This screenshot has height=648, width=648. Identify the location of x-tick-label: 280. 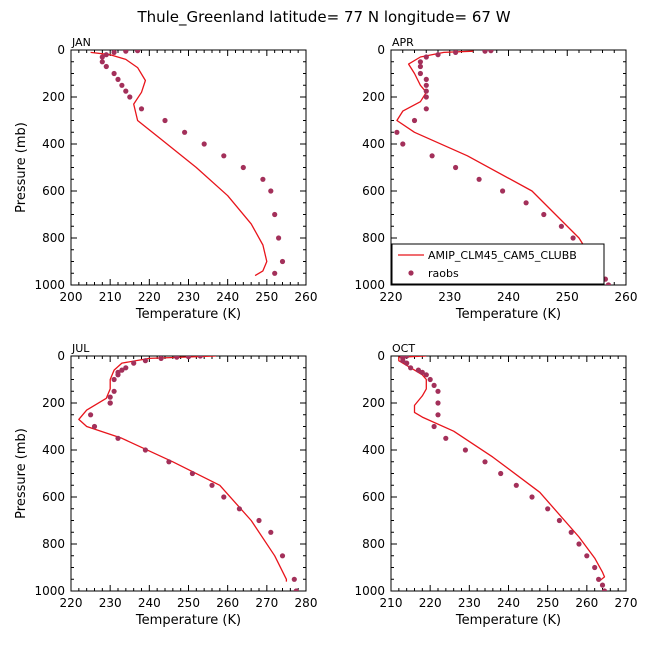
(306, 603).